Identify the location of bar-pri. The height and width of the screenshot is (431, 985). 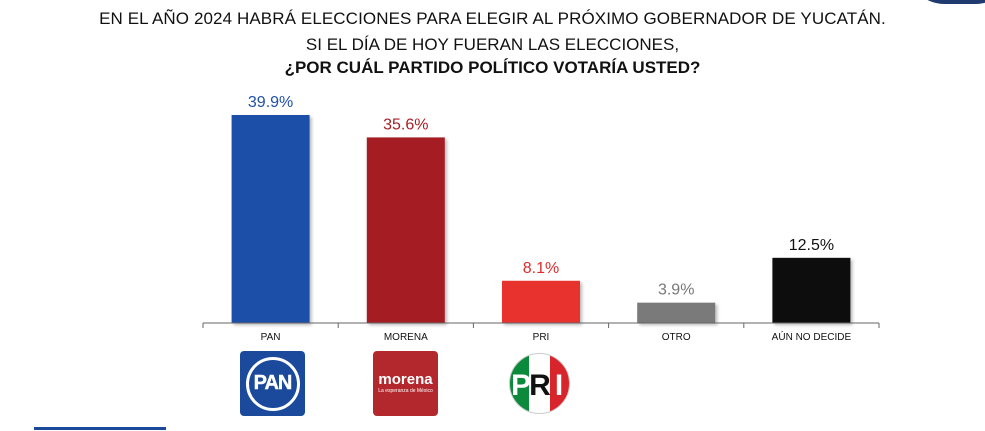
(541, 301).